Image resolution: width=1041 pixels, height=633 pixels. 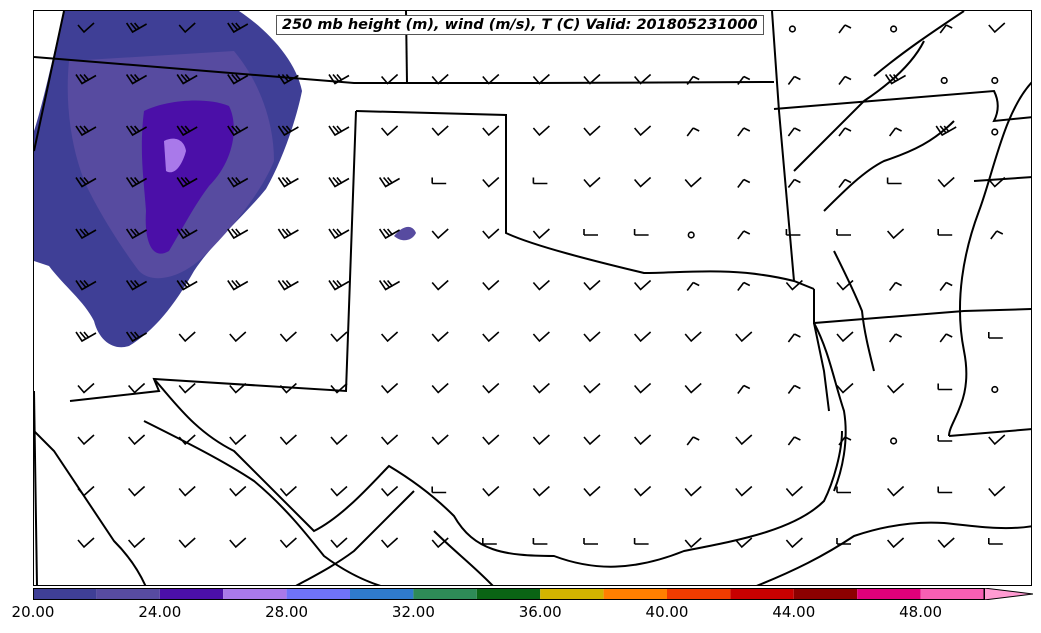 I want to click on calm-wind-circle, so click(x=944, y=80).